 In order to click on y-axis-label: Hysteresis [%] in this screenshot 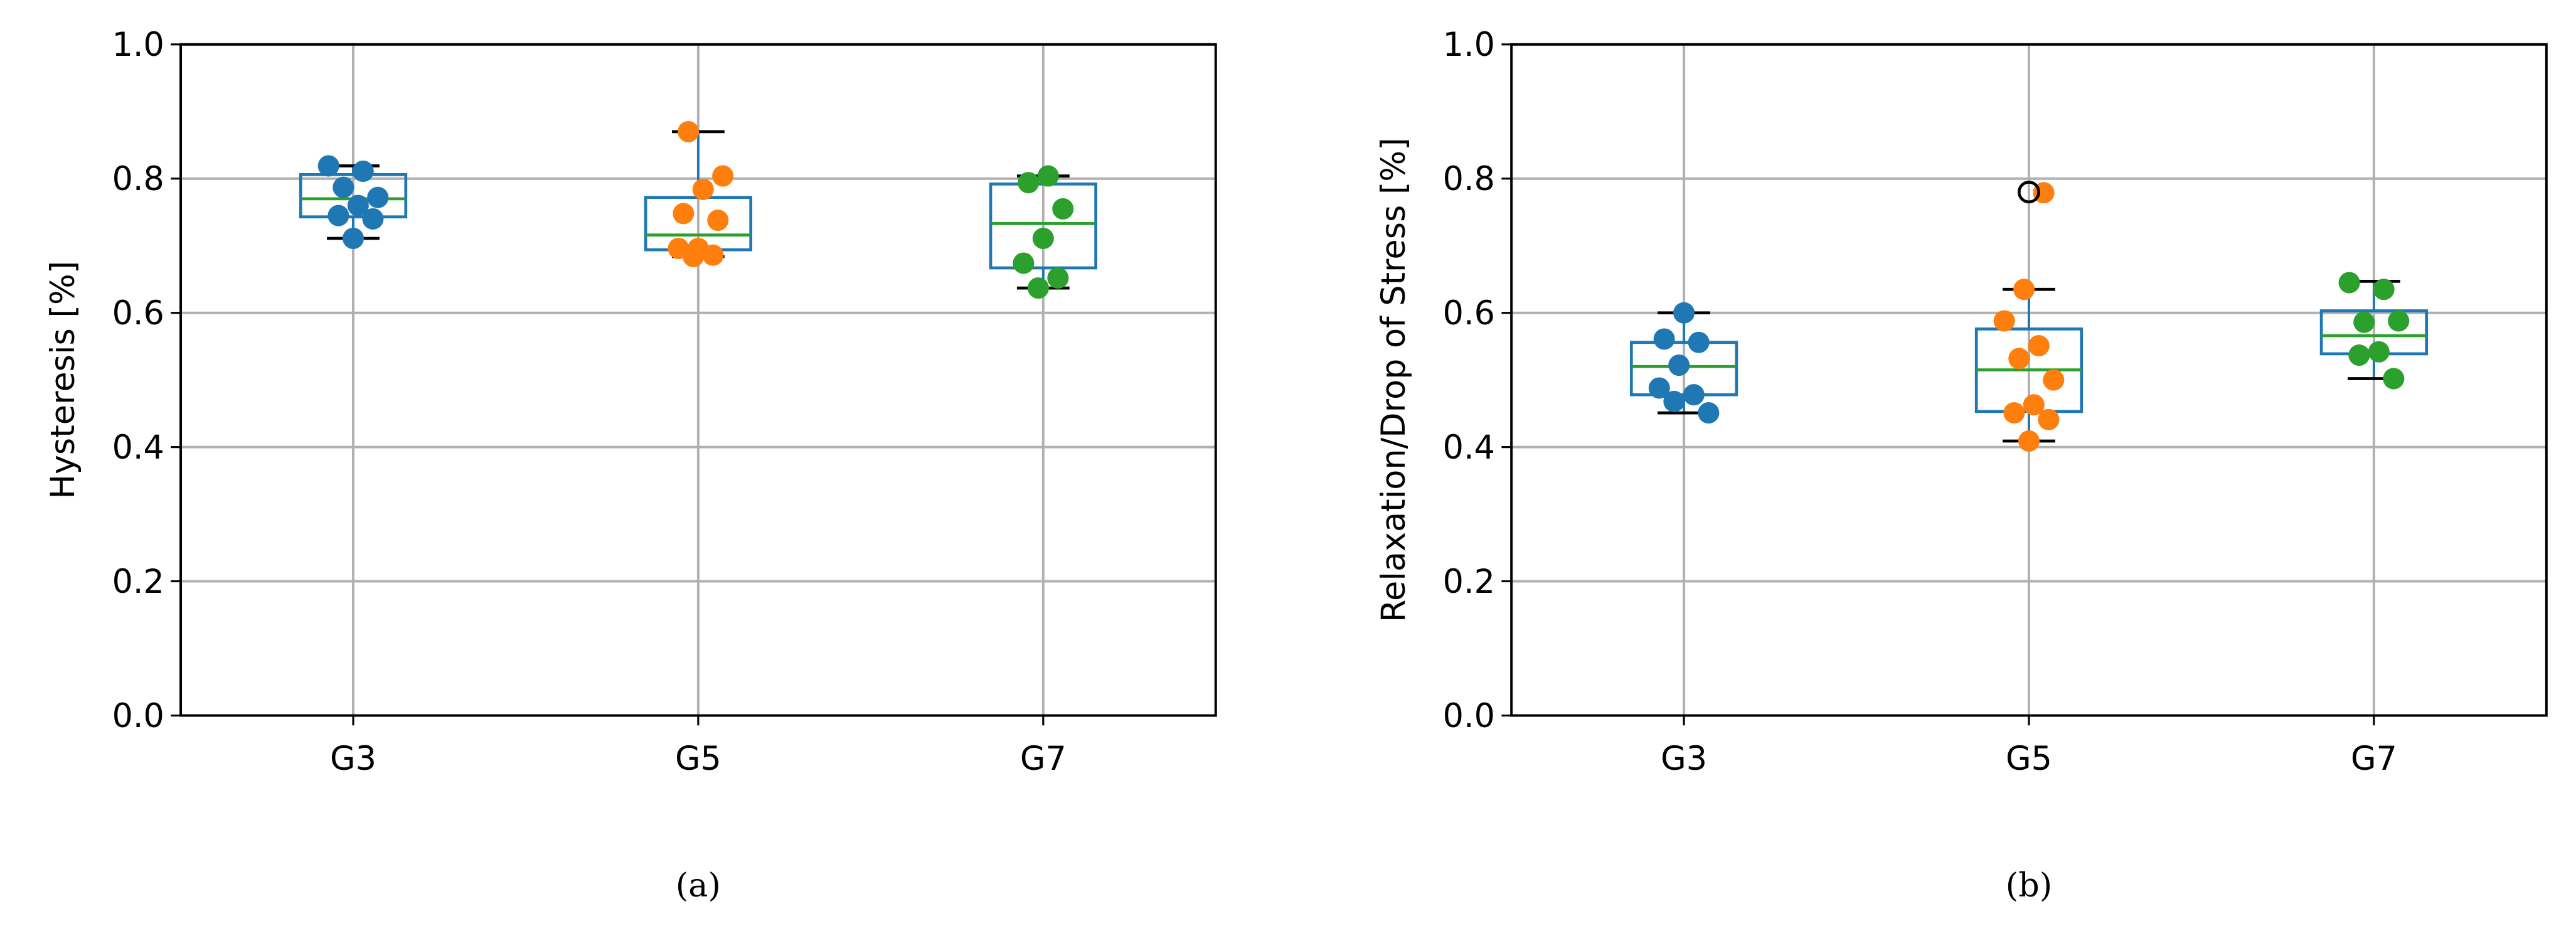, I will do `click(63, 380)`.